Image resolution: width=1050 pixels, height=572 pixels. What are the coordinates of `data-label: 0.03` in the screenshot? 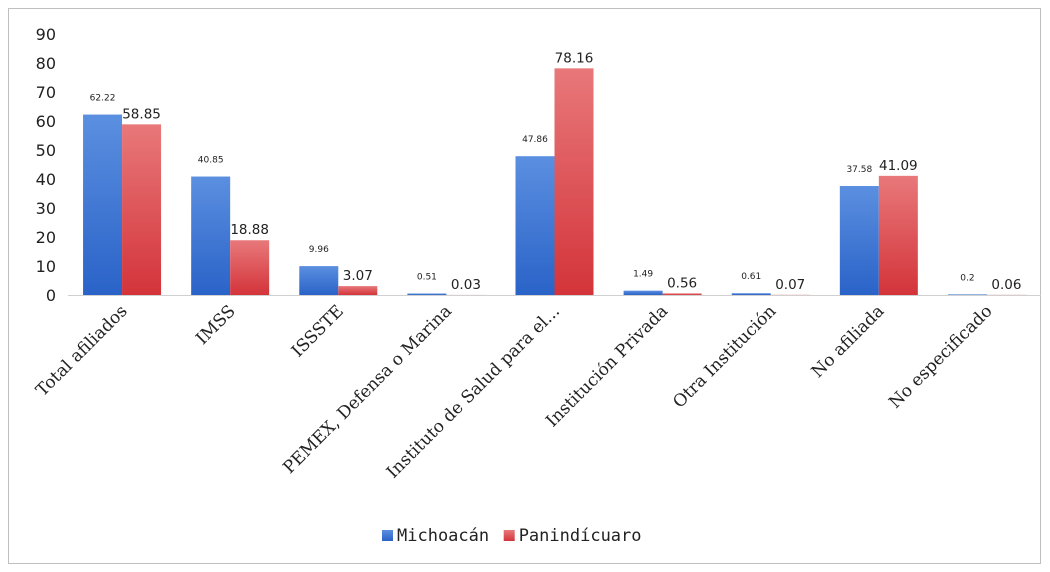 It's located at (466, 285).